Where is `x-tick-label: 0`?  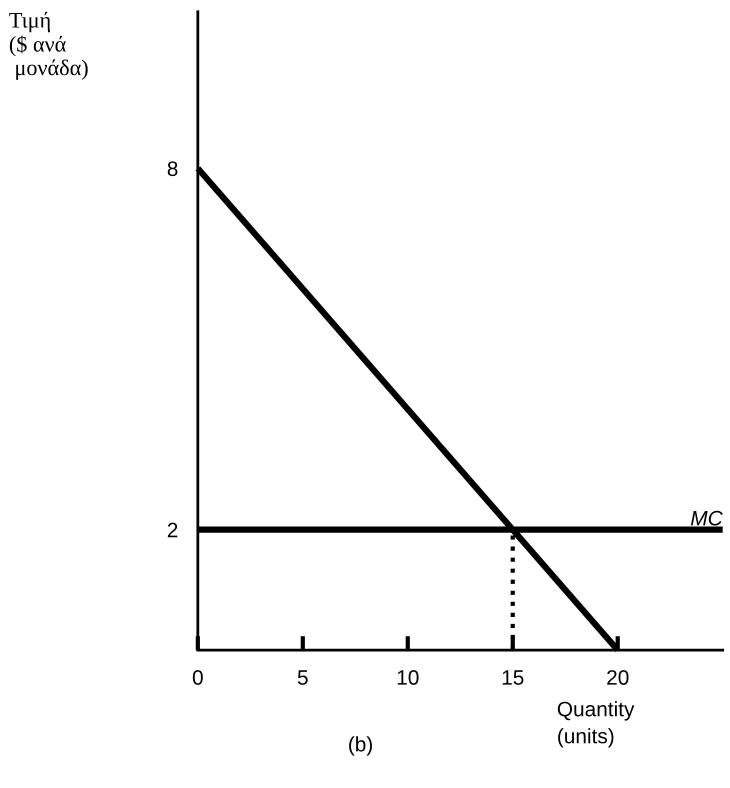
x-tick-label: 0 is located at coordinates (197, 677).